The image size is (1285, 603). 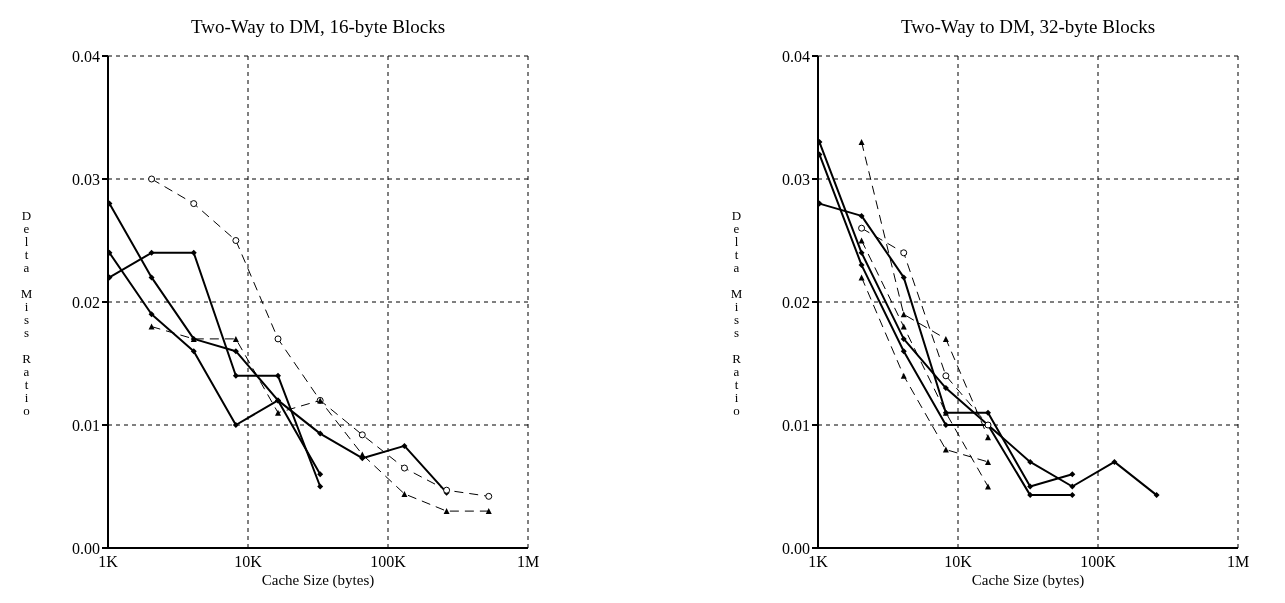 I want to click on chart-title: Two-Way to DM, 16-byte Blocks, so click(x=318, y=27).